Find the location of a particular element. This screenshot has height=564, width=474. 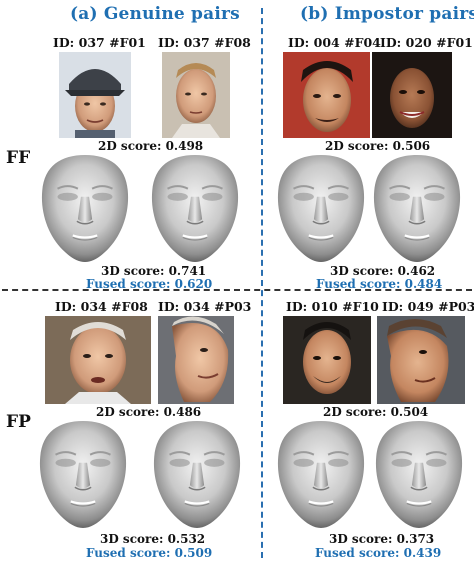

fp-impostor-photo-left is located at coordinates (327, 360).